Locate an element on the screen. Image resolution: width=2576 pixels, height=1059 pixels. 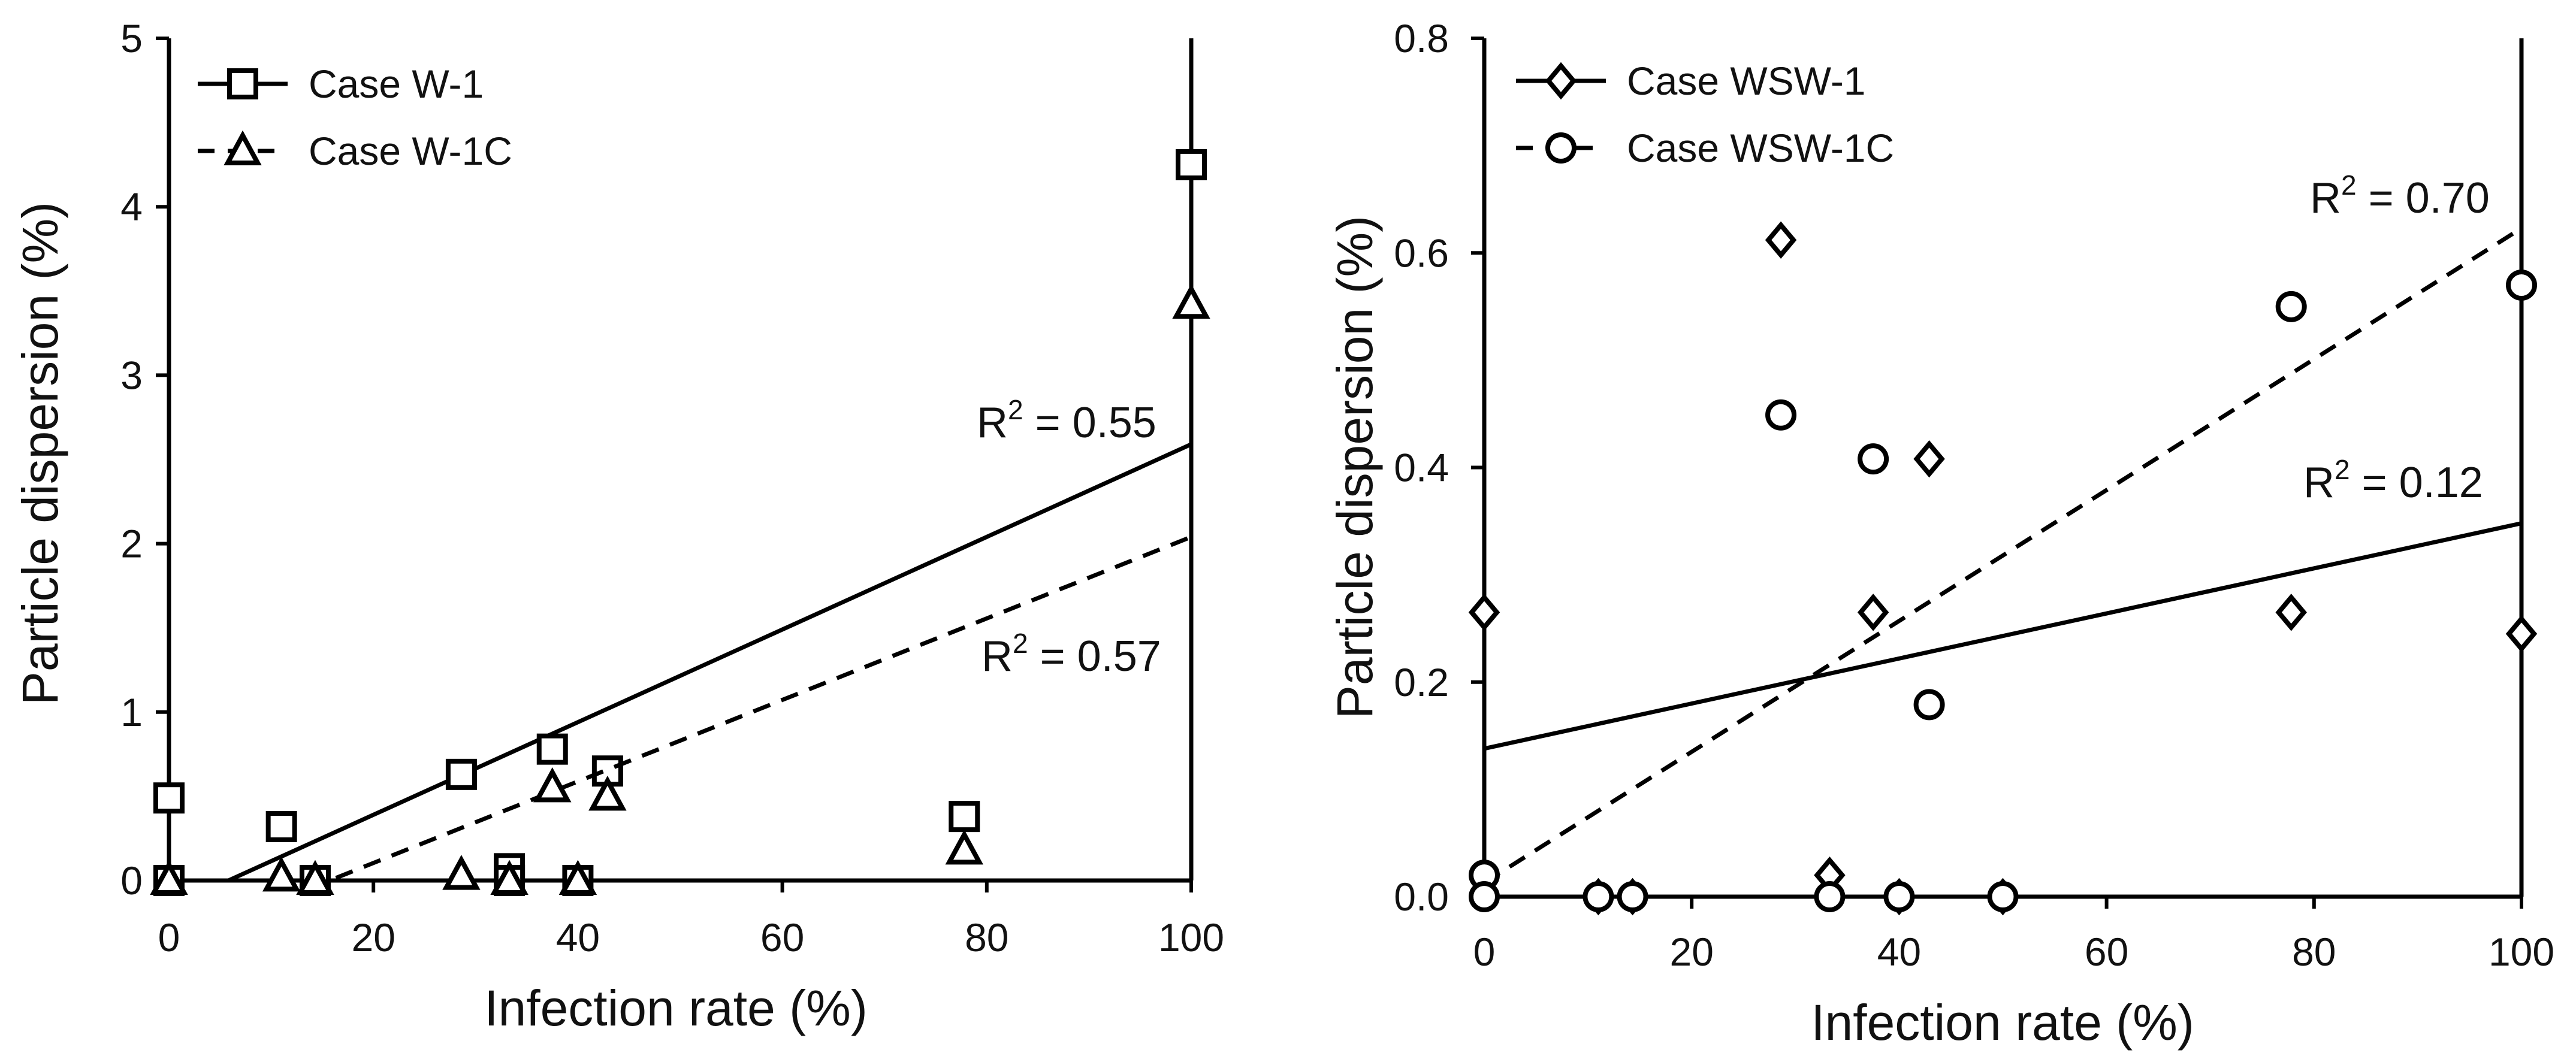
y-tick-label: 4 is located at coordinates (132, 206).